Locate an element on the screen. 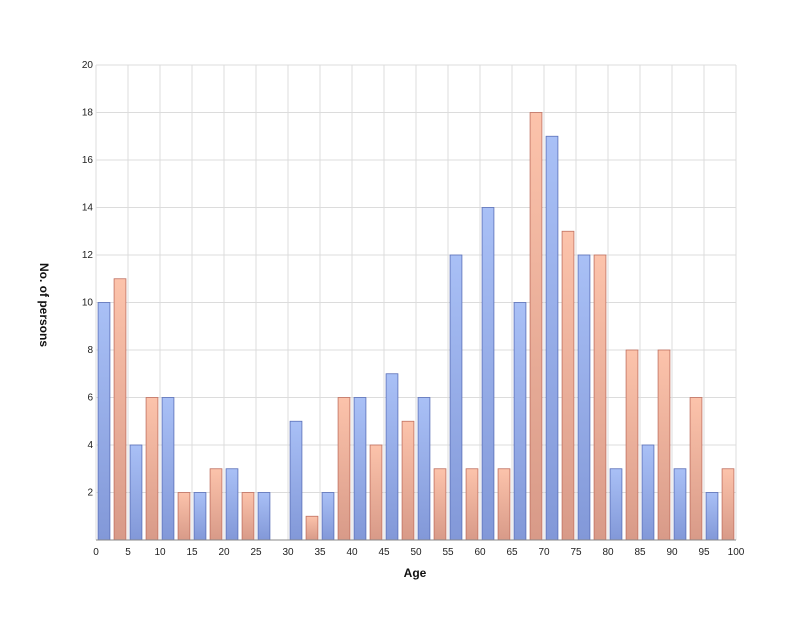 Image resolution: width=800 pixels, height=628 pixels. x-tick-label: 15 is located at coordinates (192, 552).